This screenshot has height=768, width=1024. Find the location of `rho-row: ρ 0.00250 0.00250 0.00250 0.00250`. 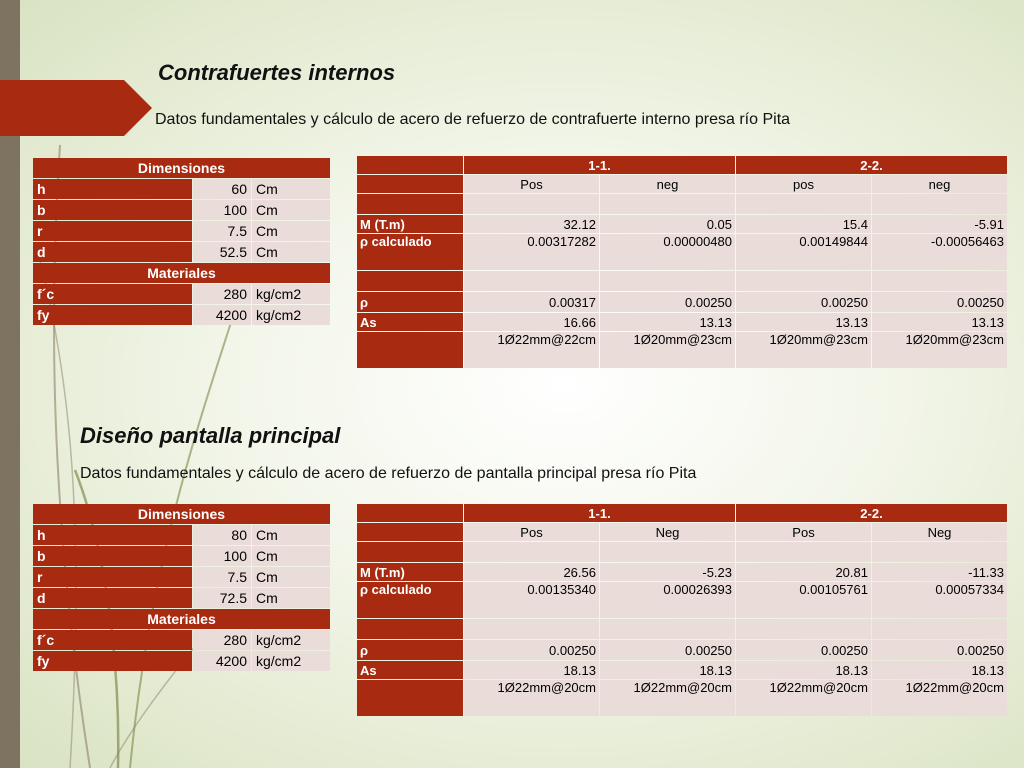

rho-row: ρ 0.00250 0.00250 0.00250 0.00250 is located at coordinates (682, 650).